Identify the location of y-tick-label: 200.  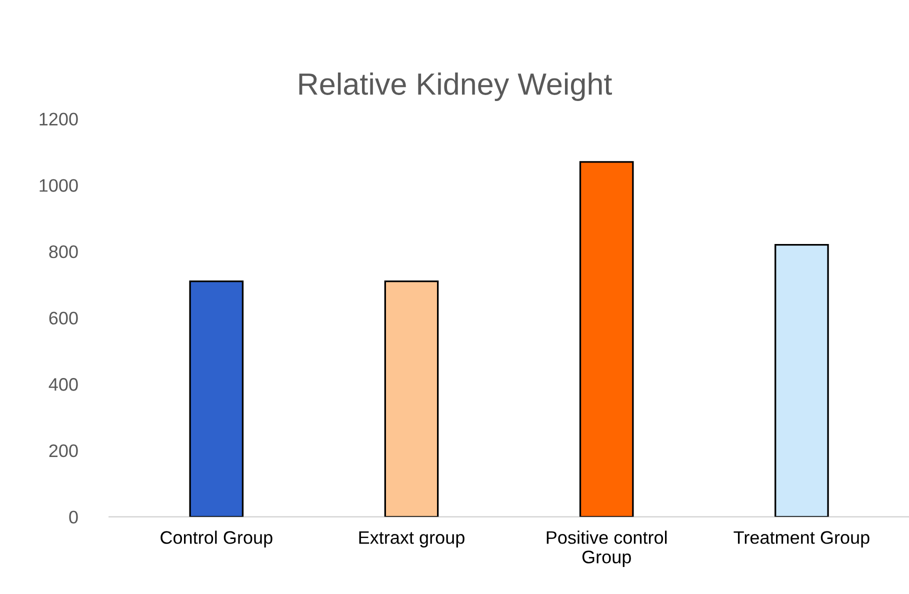
(63, 451).